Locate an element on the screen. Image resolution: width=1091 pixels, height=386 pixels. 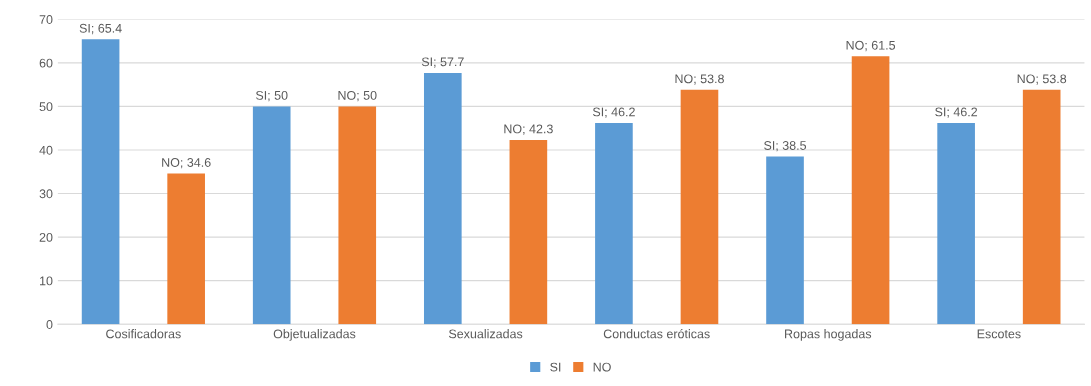
y-tick-label: 70 is located at coordinates (46, 19).